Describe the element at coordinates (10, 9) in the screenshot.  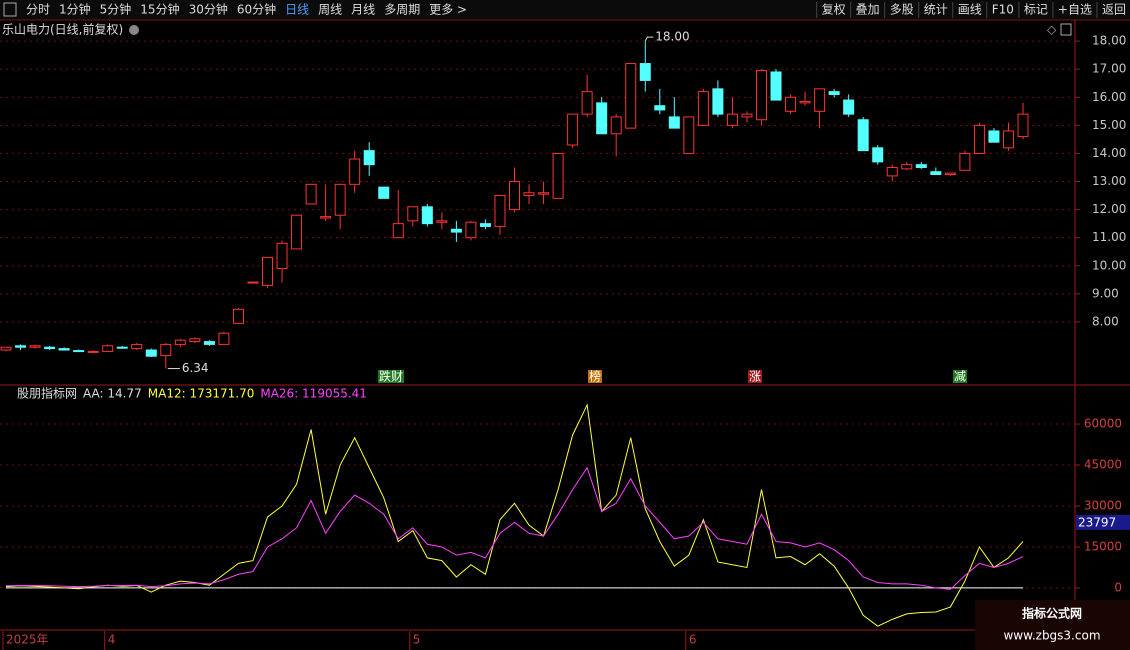
I see `menu-icon` at that location.